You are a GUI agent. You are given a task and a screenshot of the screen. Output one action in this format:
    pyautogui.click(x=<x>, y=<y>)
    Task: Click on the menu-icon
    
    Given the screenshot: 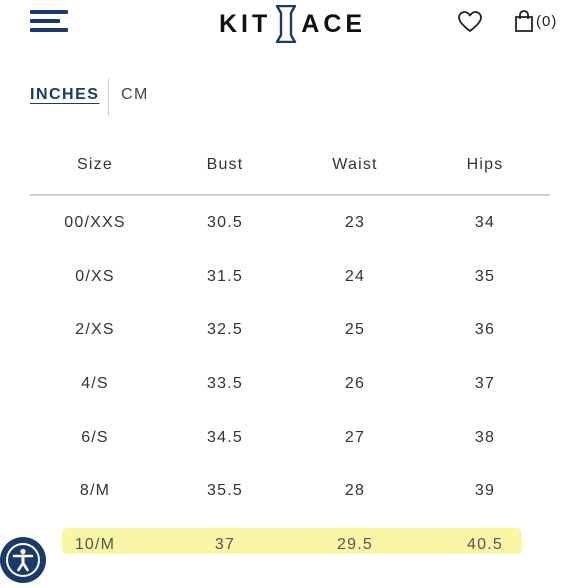 What is the action you would take?
    pyautogui.click(x=49, y=22)
    